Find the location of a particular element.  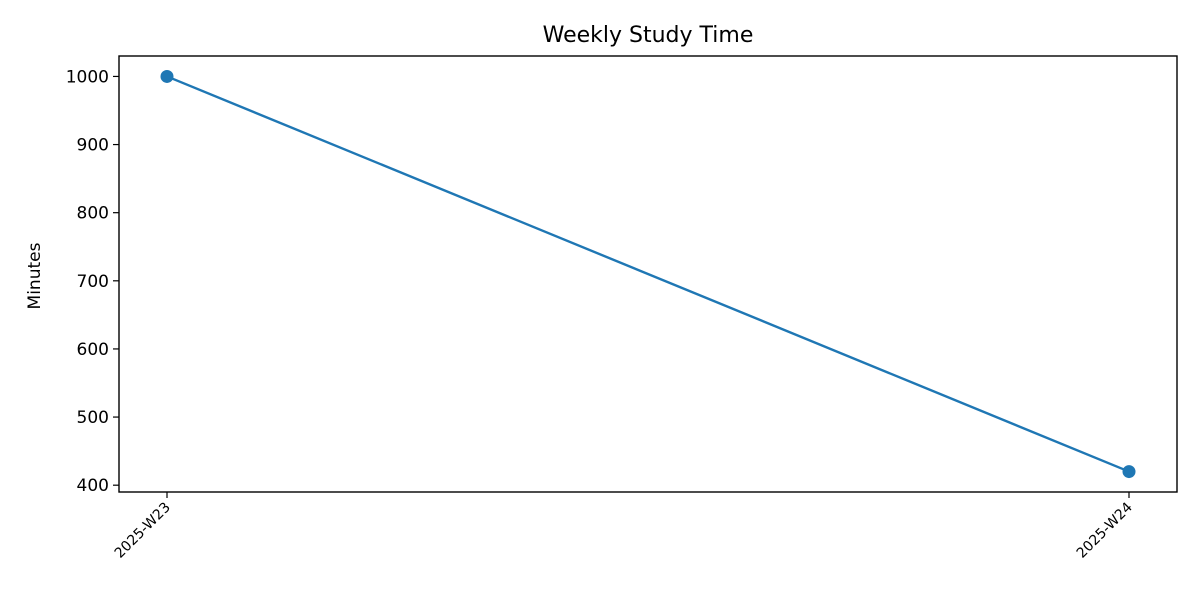

x-tick-label: 2025-W23 is located at coordinates (143, 531).